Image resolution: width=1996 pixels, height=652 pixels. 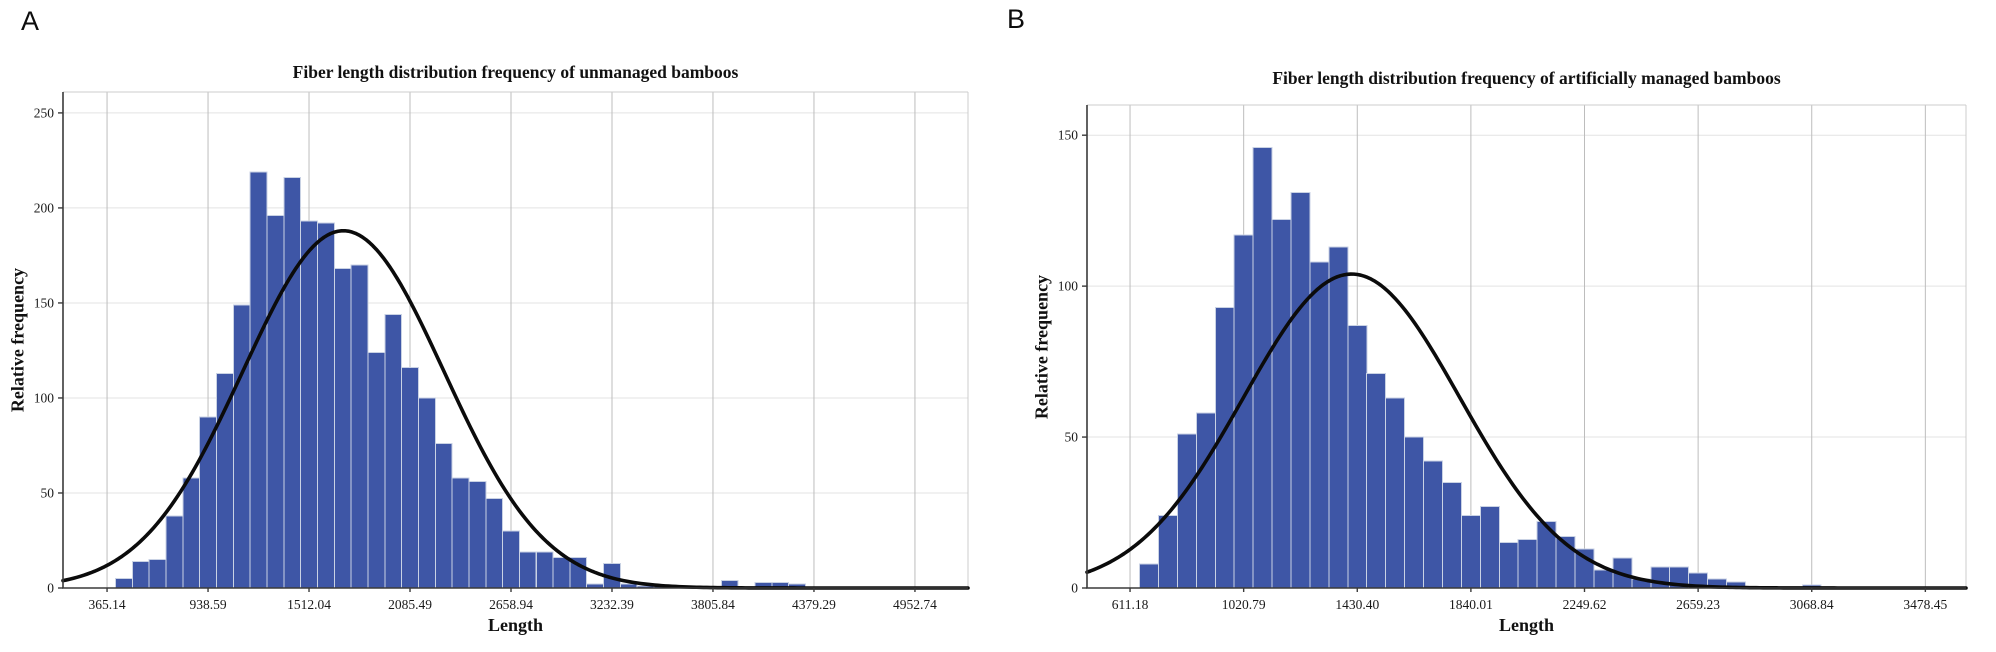 I want to click on x-tick-label: 3232.39, so click(x=612, y=604).